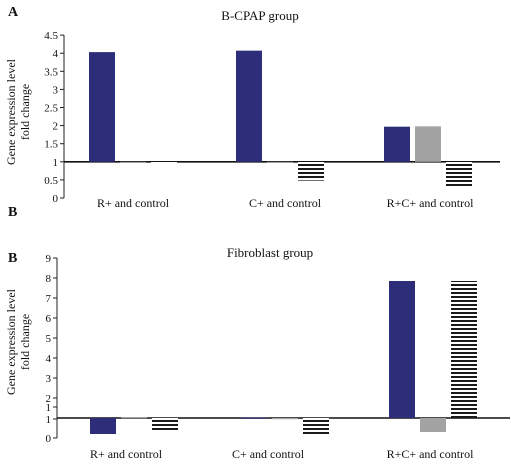 This screenshot has width=511, height=466. I want to click on y-tick-label: 5, so click(49, 339).